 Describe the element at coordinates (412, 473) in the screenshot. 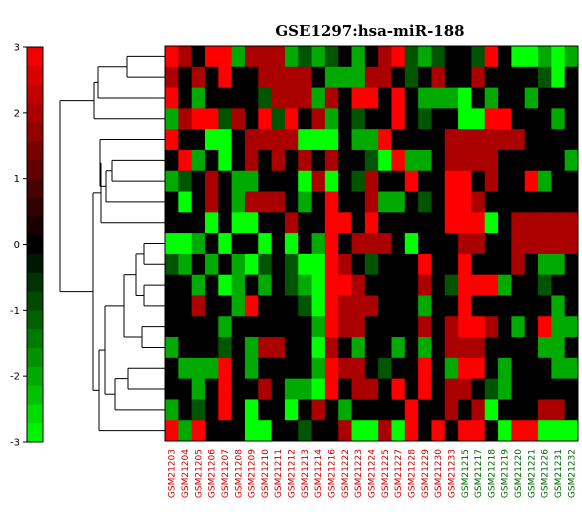

I see `sample-label: GSM21228` at that location.